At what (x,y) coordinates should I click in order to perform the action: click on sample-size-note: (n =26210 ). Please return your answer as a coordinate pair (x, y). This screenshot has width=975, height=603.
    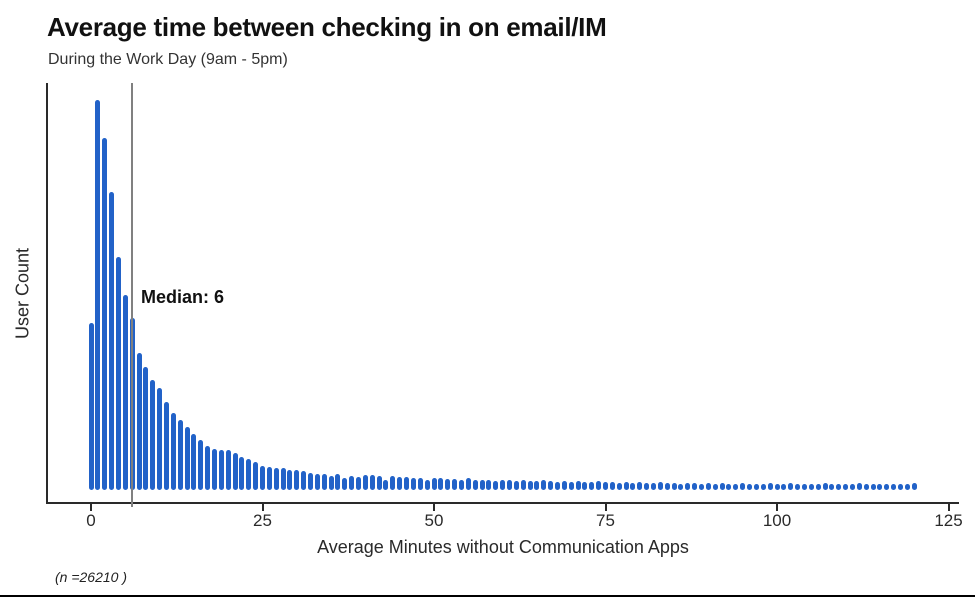
    Looking at the image, I should click on (91, 577).